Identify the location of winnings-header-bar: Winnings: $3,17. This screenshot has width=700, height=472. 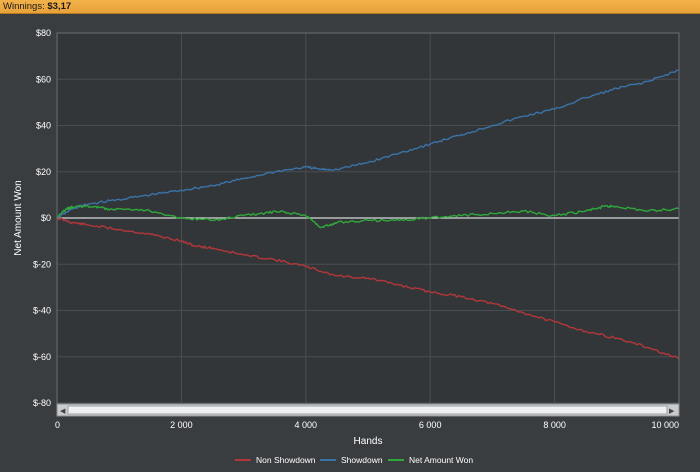
(350, 7).